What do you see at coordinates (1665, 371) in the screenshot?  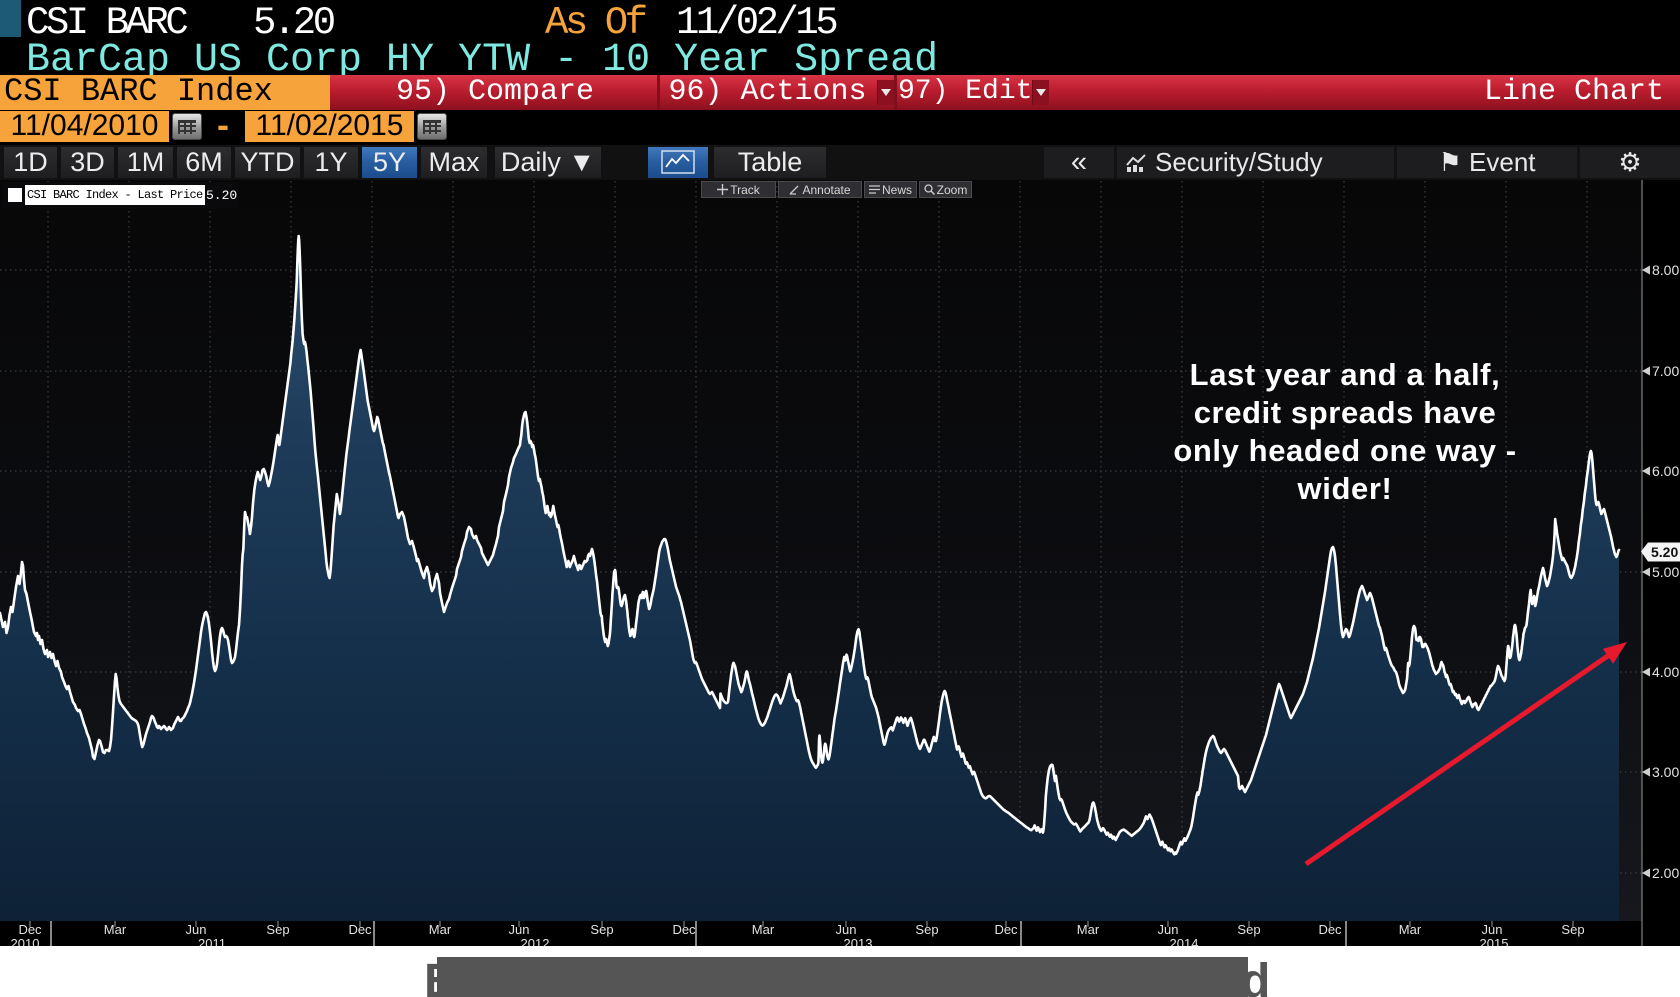 I see `svg-text: 7.00` at bounding box center [1665, 371].